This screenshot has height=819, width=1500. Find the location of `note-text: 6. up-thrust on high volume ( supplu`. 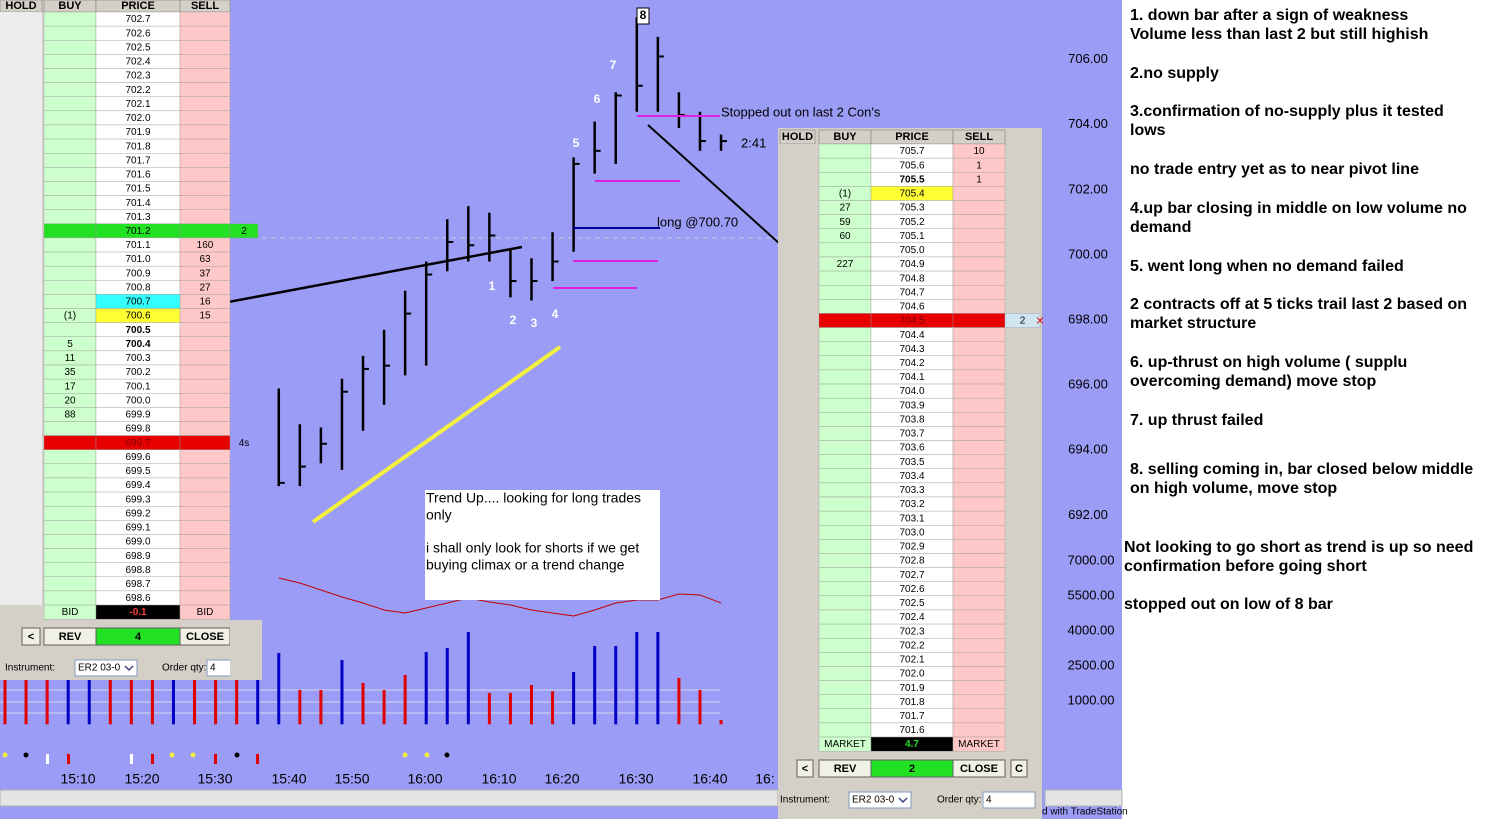

note-text: 6. up-thrust on high volume ( supplu is located at coordinates (1268, 362).